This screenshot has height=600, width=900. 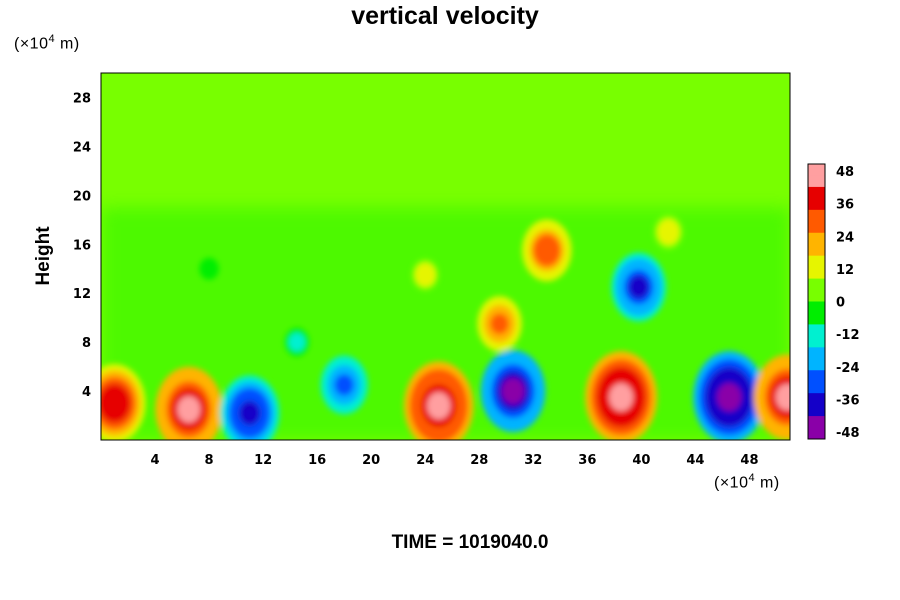 I want to click on x-tick-label: 36, so click(x=587, y=460).